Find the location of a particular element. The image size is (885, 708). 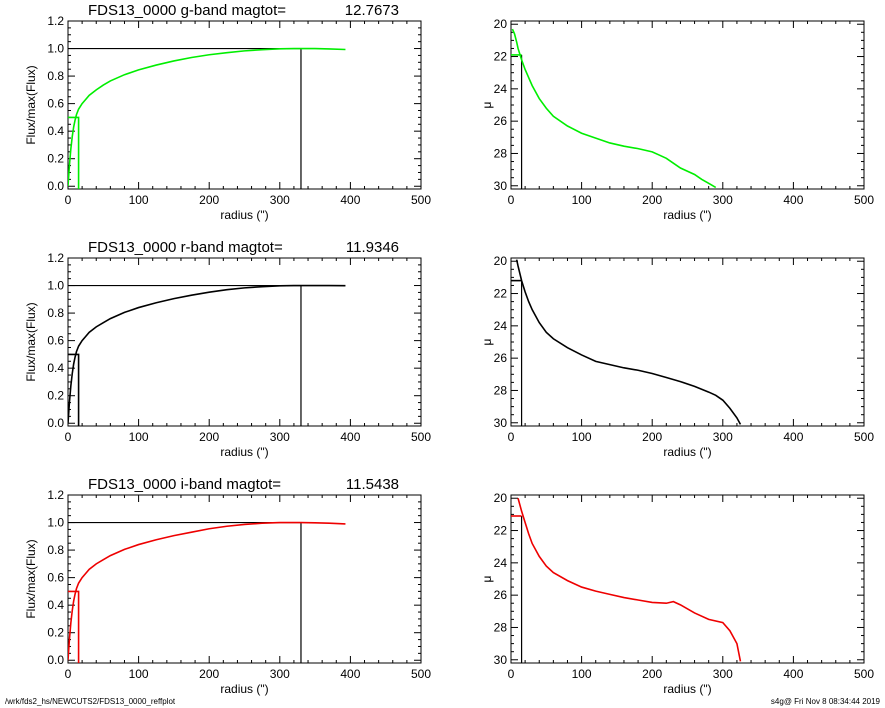

panel-5-profile-line is located at coordinates (207, 591).